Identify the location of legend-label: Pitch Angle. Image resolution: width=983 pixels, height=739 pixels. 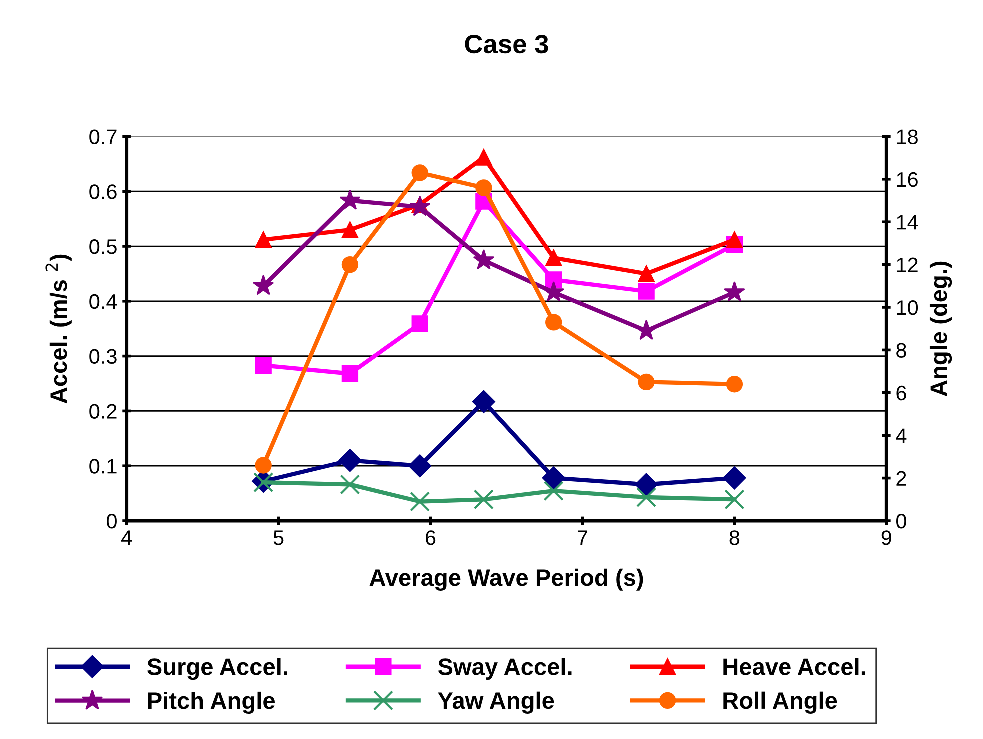
(212, 703).